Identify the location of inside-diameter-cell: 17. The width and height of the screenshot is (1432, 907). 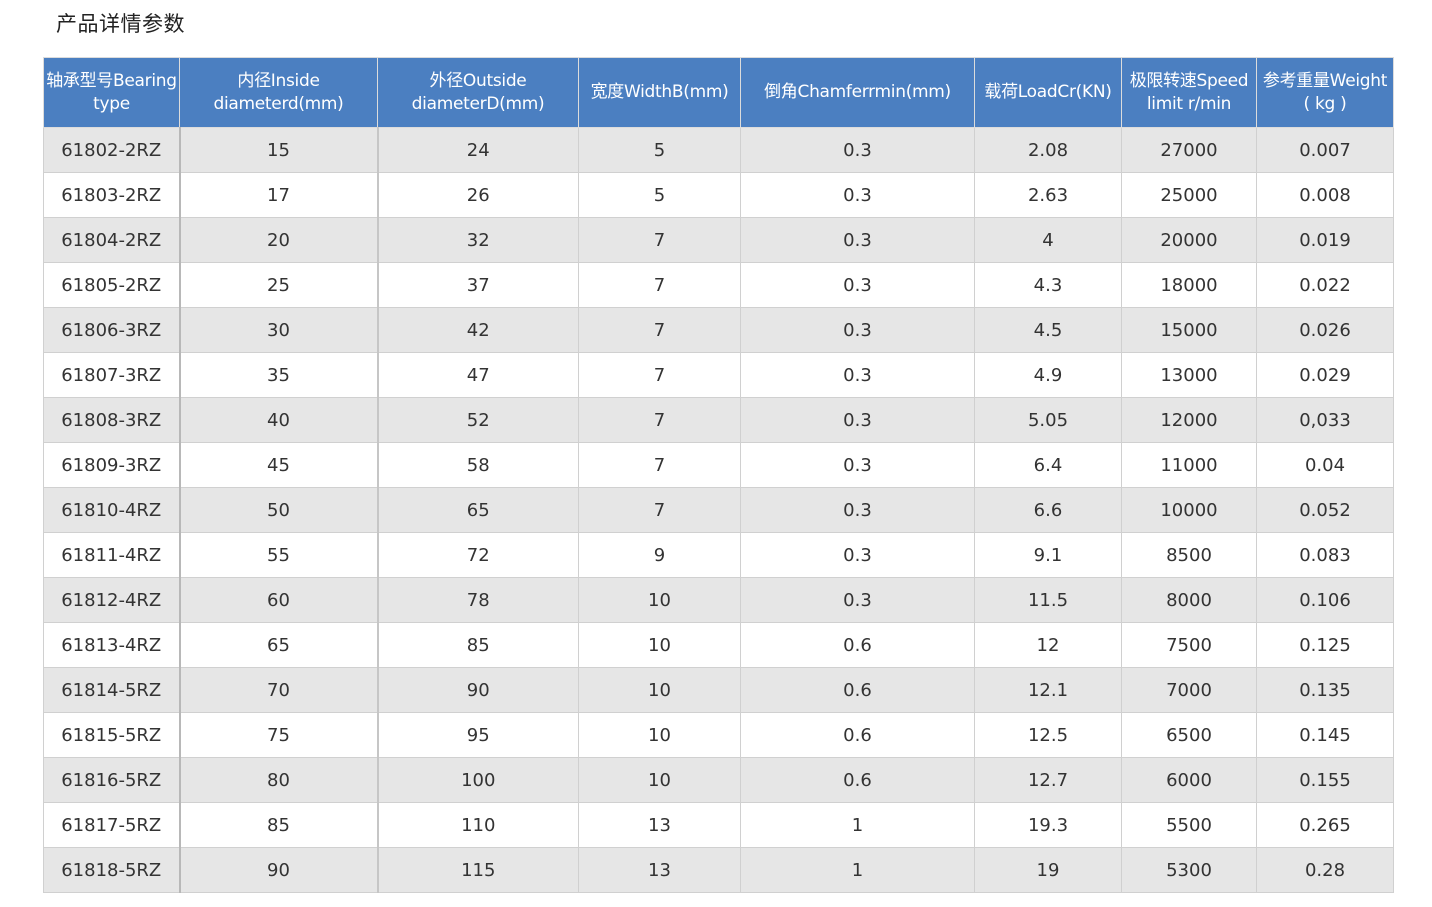
(279, 195).